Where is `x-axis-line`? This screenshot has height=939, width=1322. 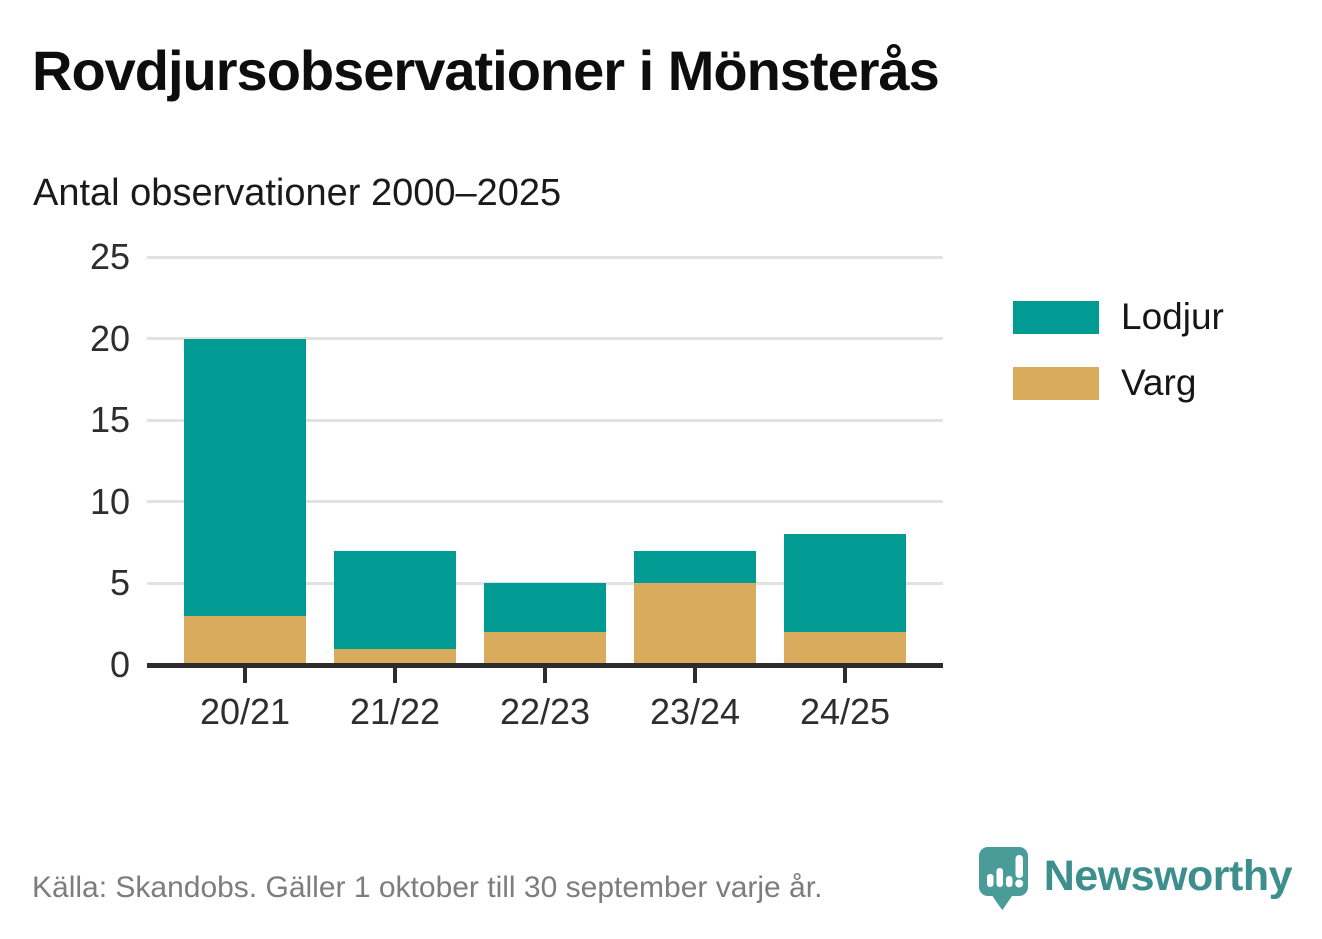 x-axis-line is located at coordinates (545, 665).